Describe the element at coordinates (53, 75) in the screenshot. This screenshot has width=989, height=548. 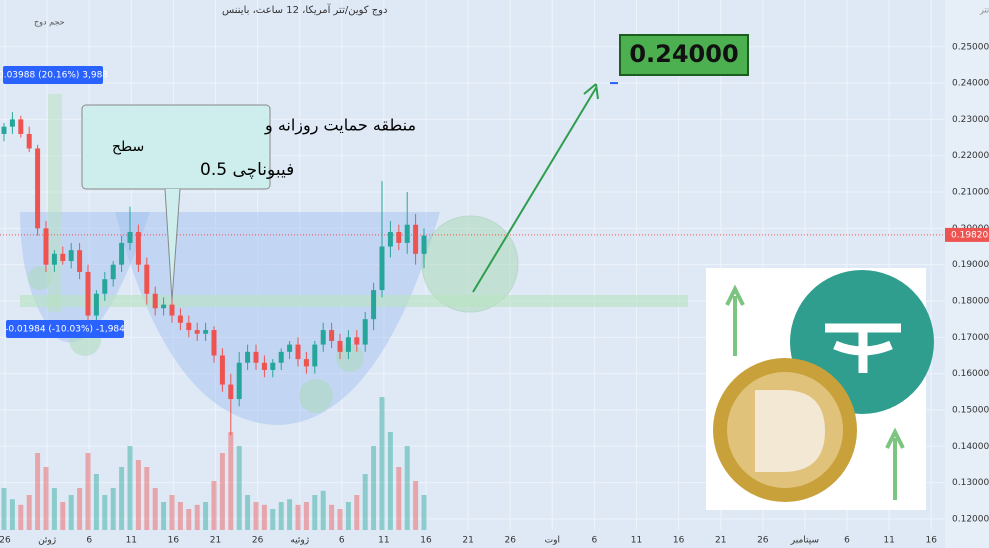
I see `measure-up-box` at that location.